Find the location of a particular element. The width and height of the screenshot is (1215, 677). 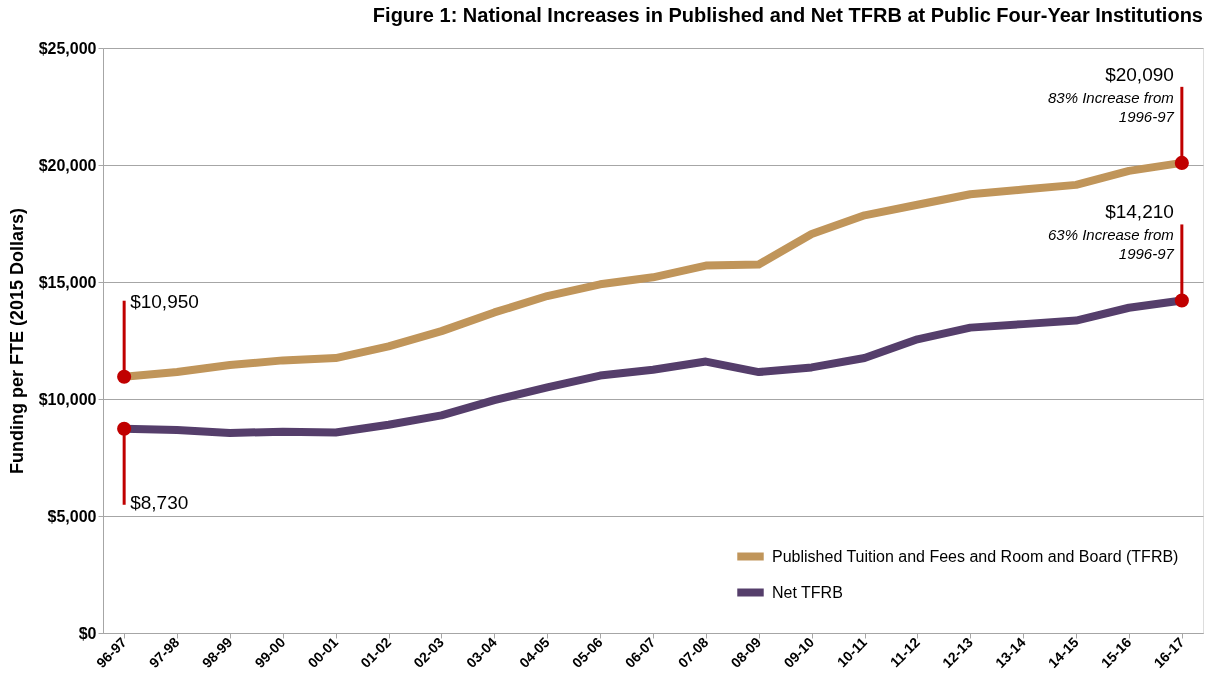

annotation: $8,730 is located at coordinates (159, 502).